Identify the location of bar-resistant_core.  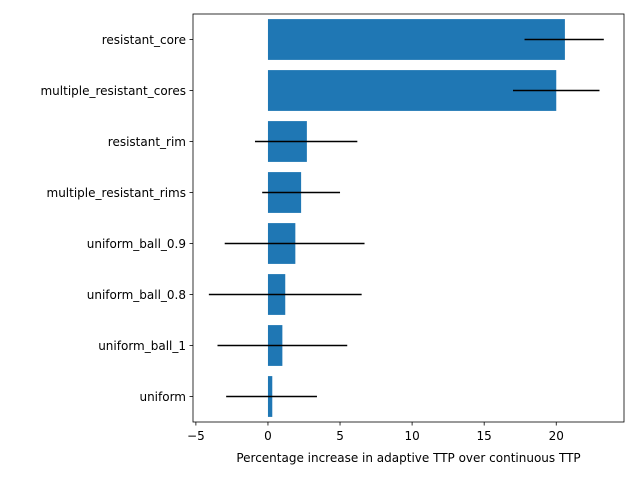
(416, 39).